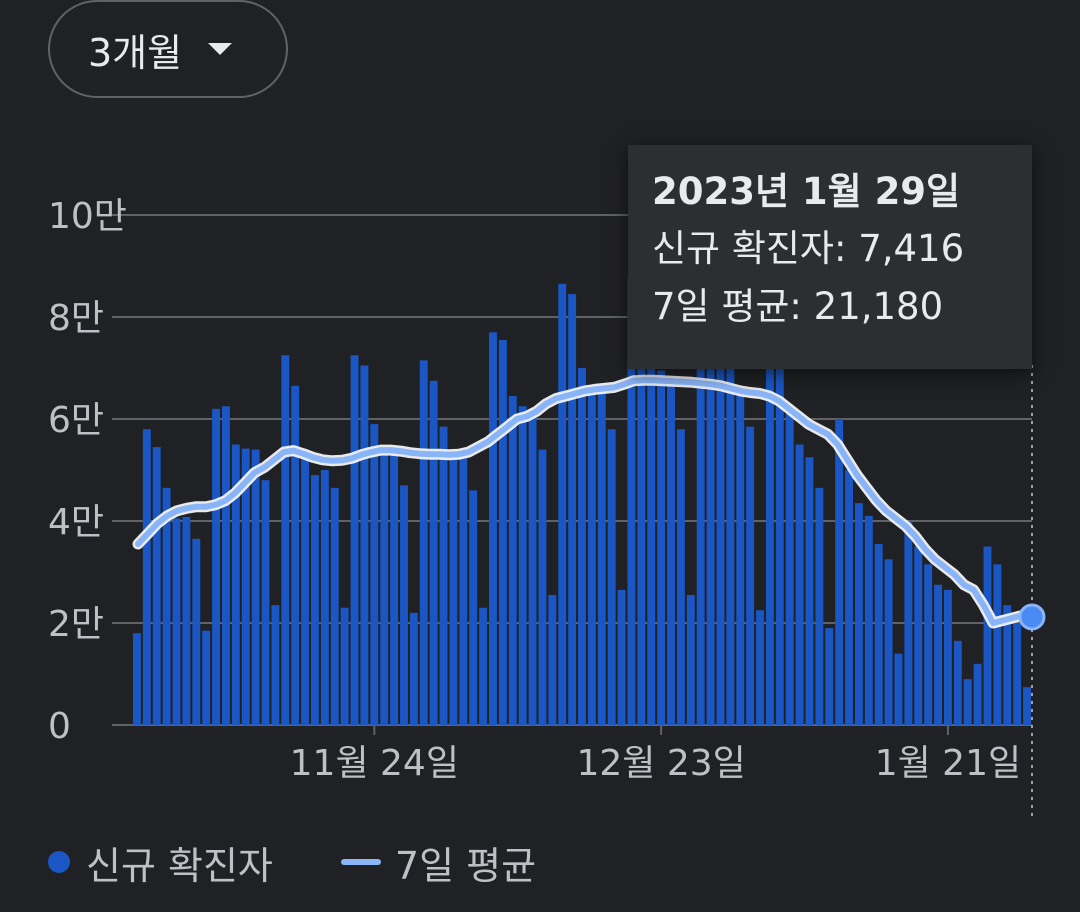 This screenshot has width=1080, height=912. What do you see at coordinates (87, 216) in the screenshot?
I see `y-tick-label: 10만` at bounding box center [87, 216].